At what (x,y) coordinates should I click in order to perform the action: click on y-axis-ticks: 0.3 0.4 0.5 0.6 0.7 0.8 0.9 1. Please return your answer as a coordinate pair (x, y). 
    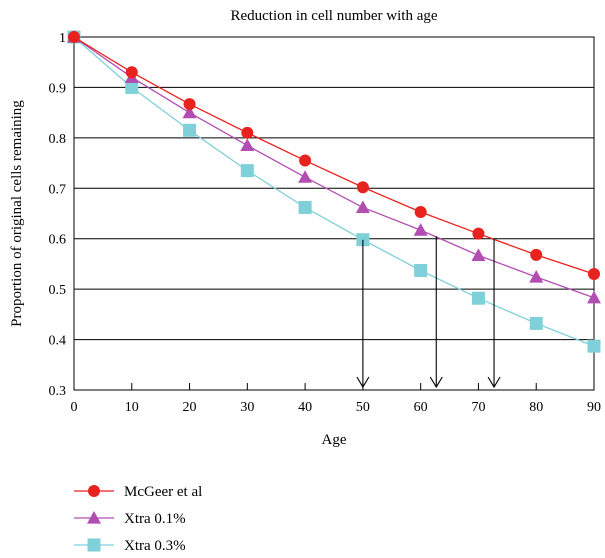
    Looking at the image, I should click on (58, 215).